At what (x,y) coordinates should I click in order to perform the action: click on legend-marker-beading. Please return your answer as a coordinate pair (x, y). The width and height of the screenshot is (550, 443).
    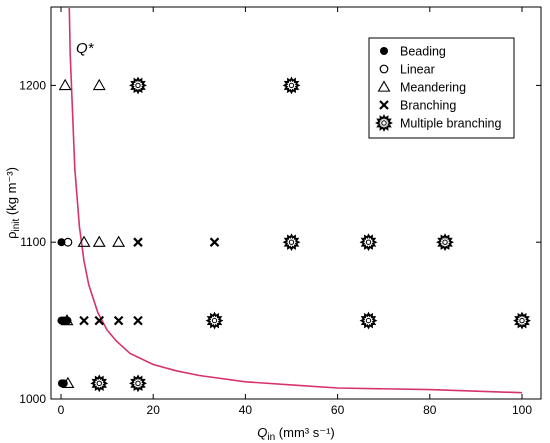
    Looking at the image, I should click on (384, 51).